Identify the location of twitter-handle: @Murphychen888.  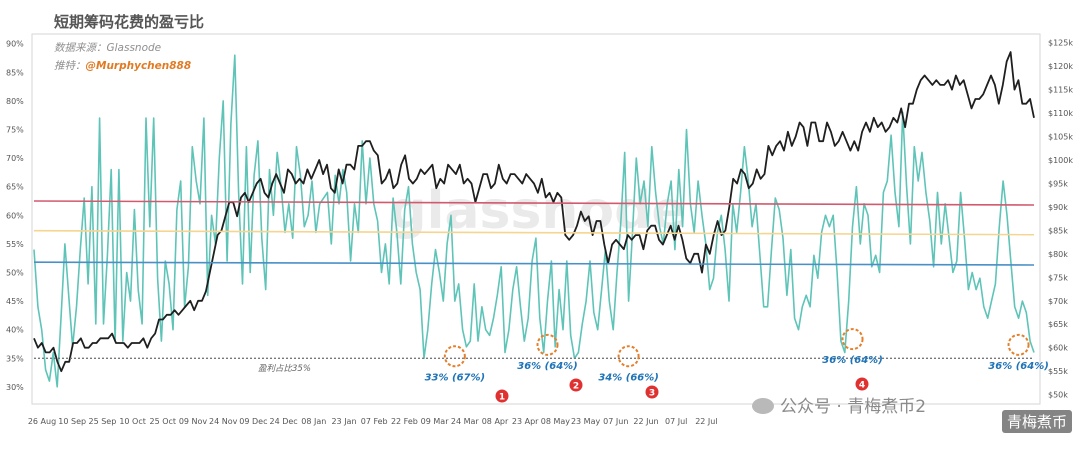
(138, 66).